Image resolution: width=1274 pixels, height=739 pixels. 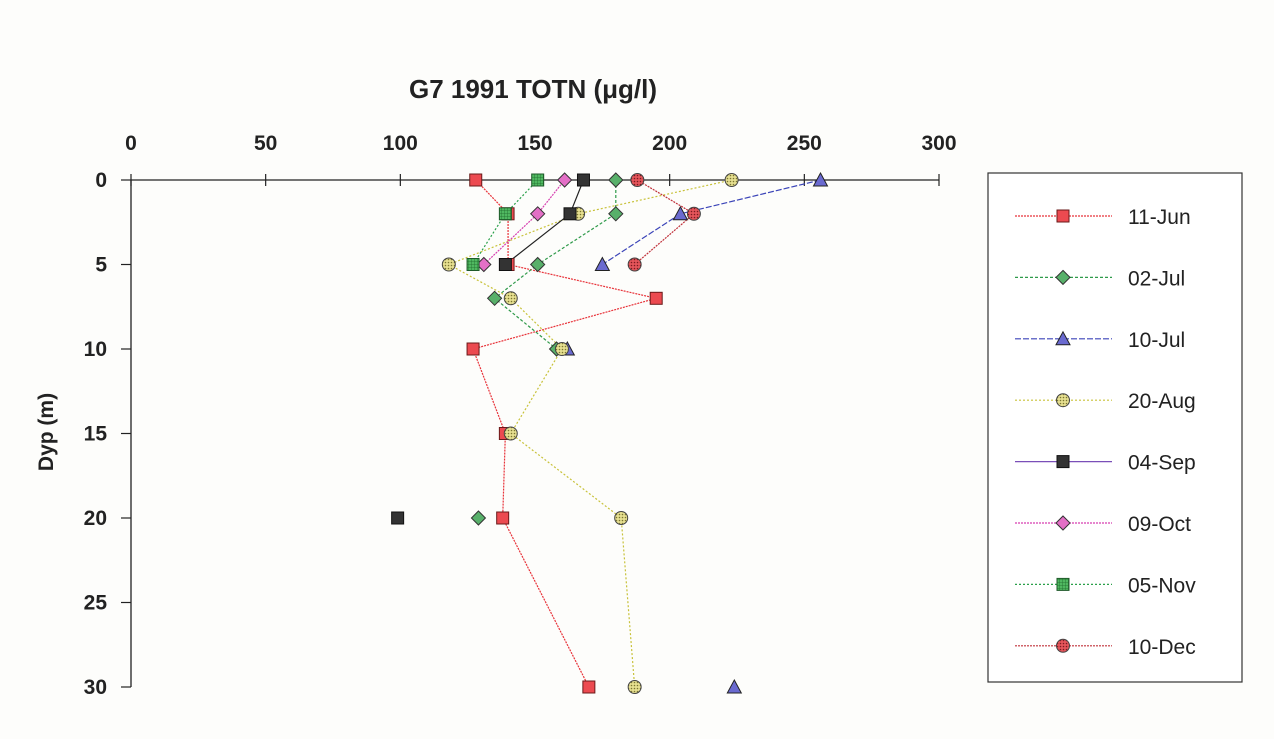 I want to click on x-tick-label: 50, so click(x=265, y=143).